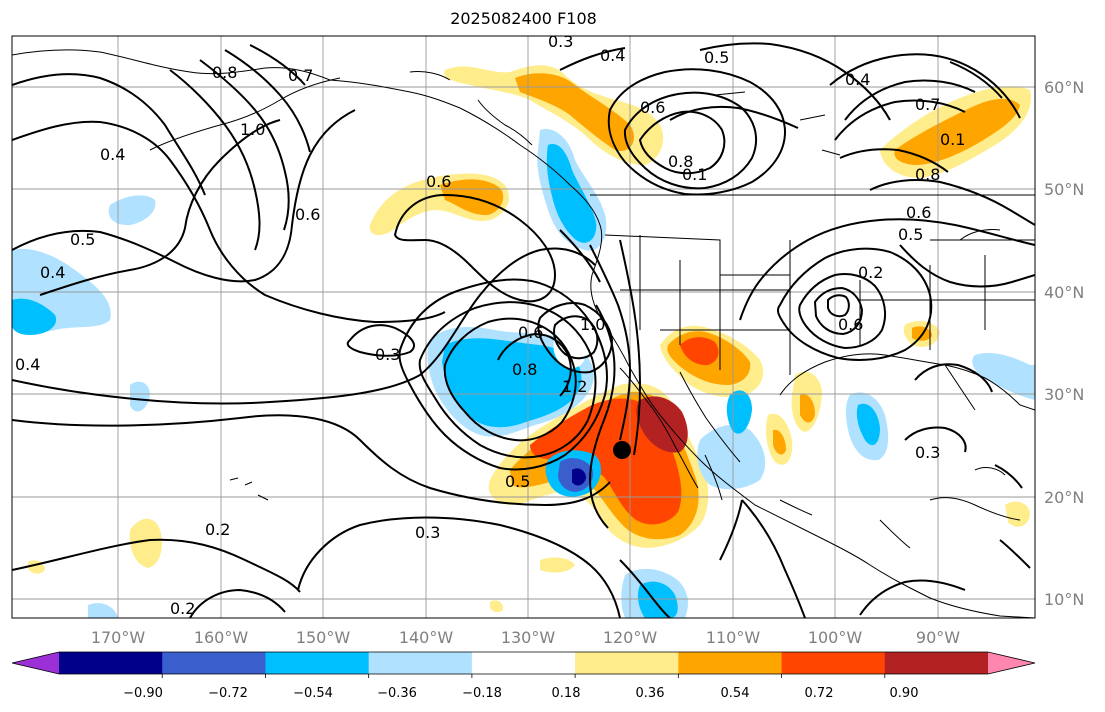 The height and width of the screenshot is (712, 1105). I want to click on colorbar-outline, so click(523, 663).